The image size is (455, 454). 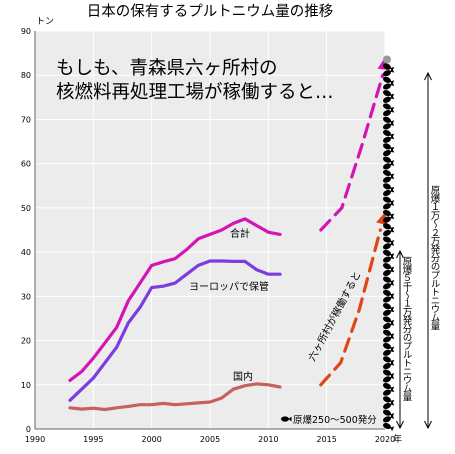 What do you see at coordinates (28, 429) in the screenshot?
I see `y-tick-label: 0` at bounding box center [28, 429].